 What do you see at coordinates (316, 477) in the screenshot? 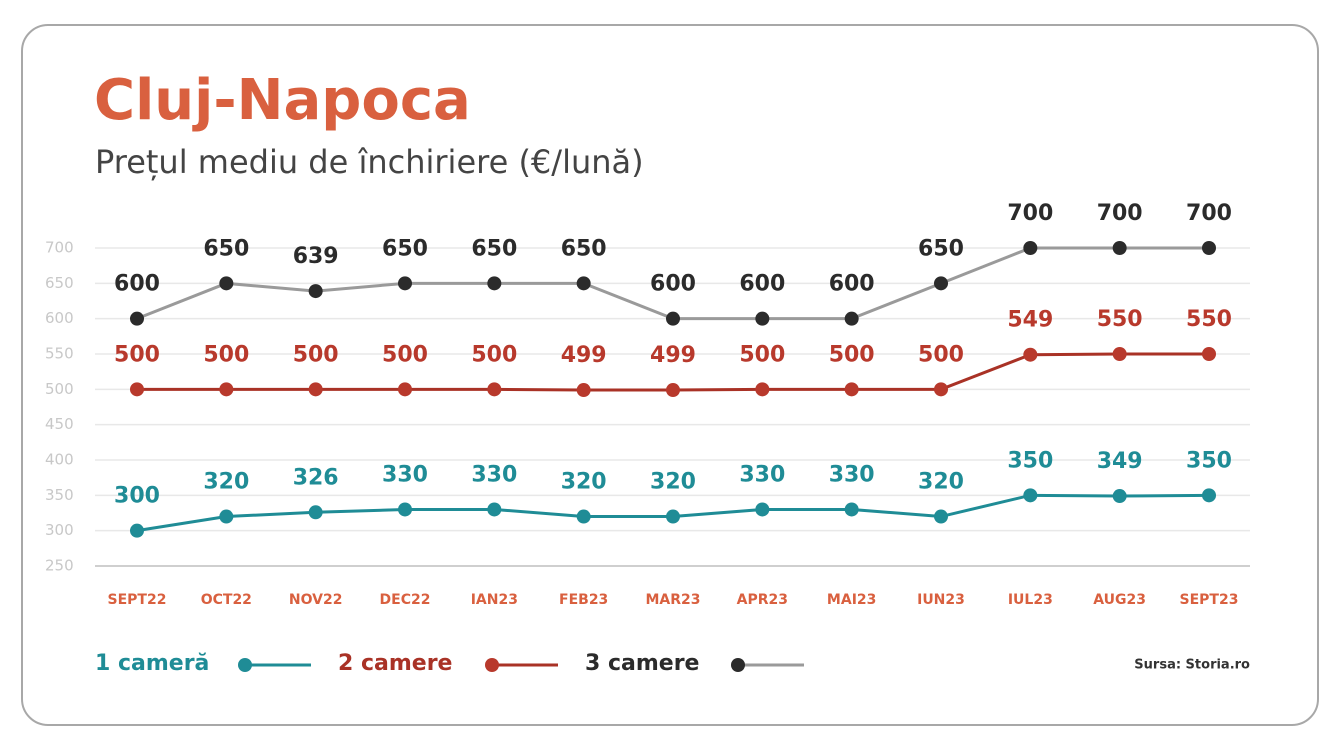
I see `data-label: 326` at bounding box center [316, 477].